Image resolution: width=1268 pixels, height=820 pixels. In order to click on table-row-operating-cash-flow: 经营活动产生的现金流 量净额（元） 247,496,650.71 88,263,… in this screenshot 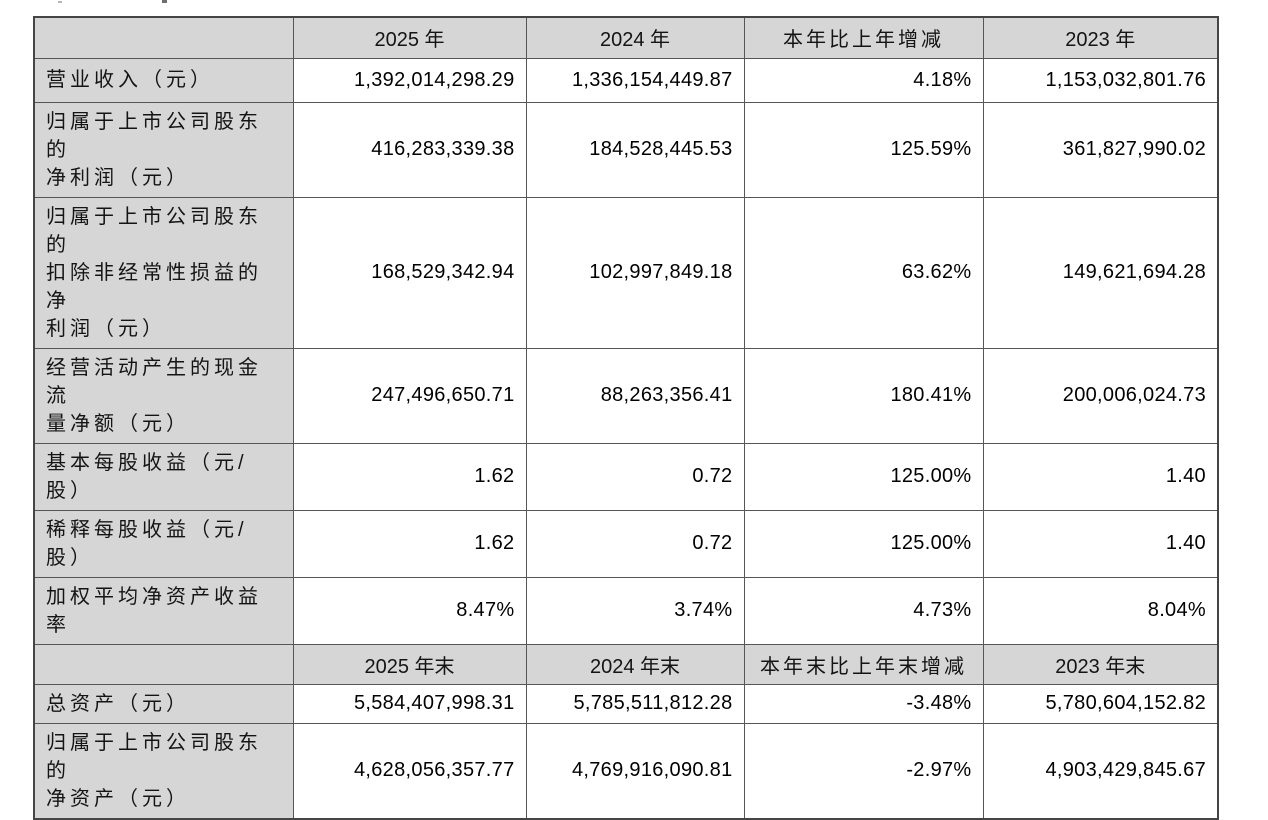, I will do `click(626, 395)`.